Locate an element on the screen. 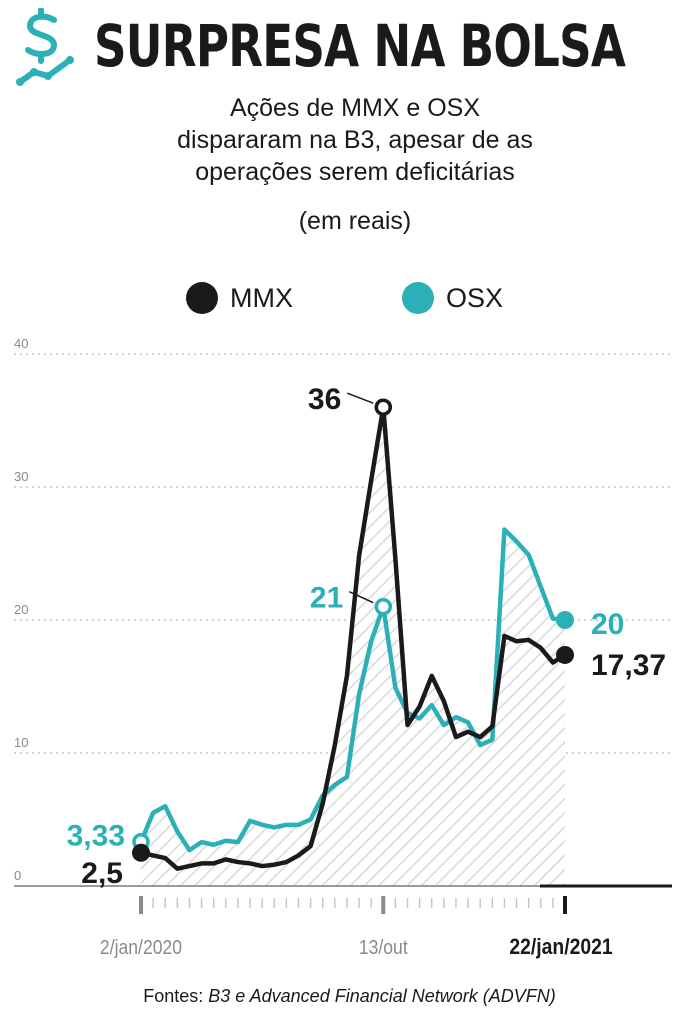 The width and height of the screenshot is (699, 1024). subtitle-line-1: Ações de MMX e OSX is located at coordinates (355, 108).